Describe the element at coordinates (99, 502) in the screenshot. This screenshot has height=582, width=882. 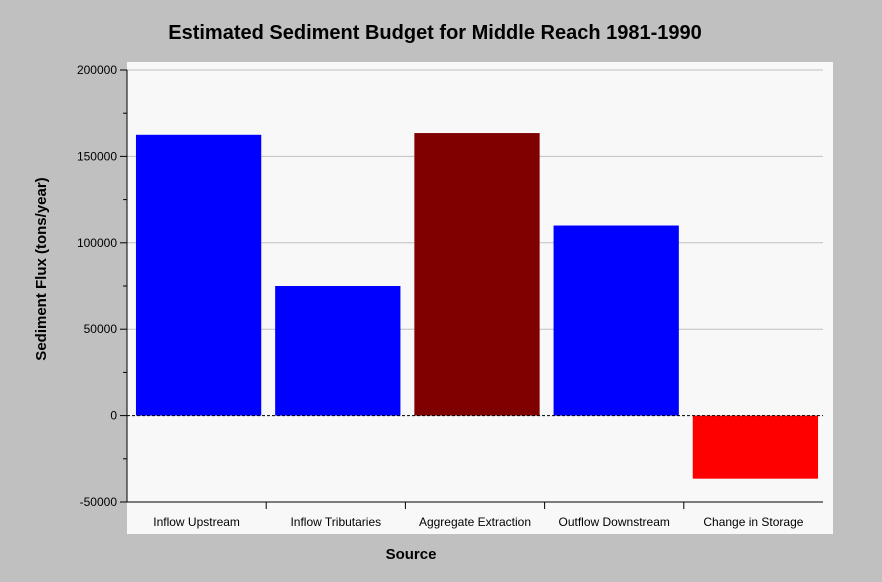
I see `y-tick-label: -50000` at that location.